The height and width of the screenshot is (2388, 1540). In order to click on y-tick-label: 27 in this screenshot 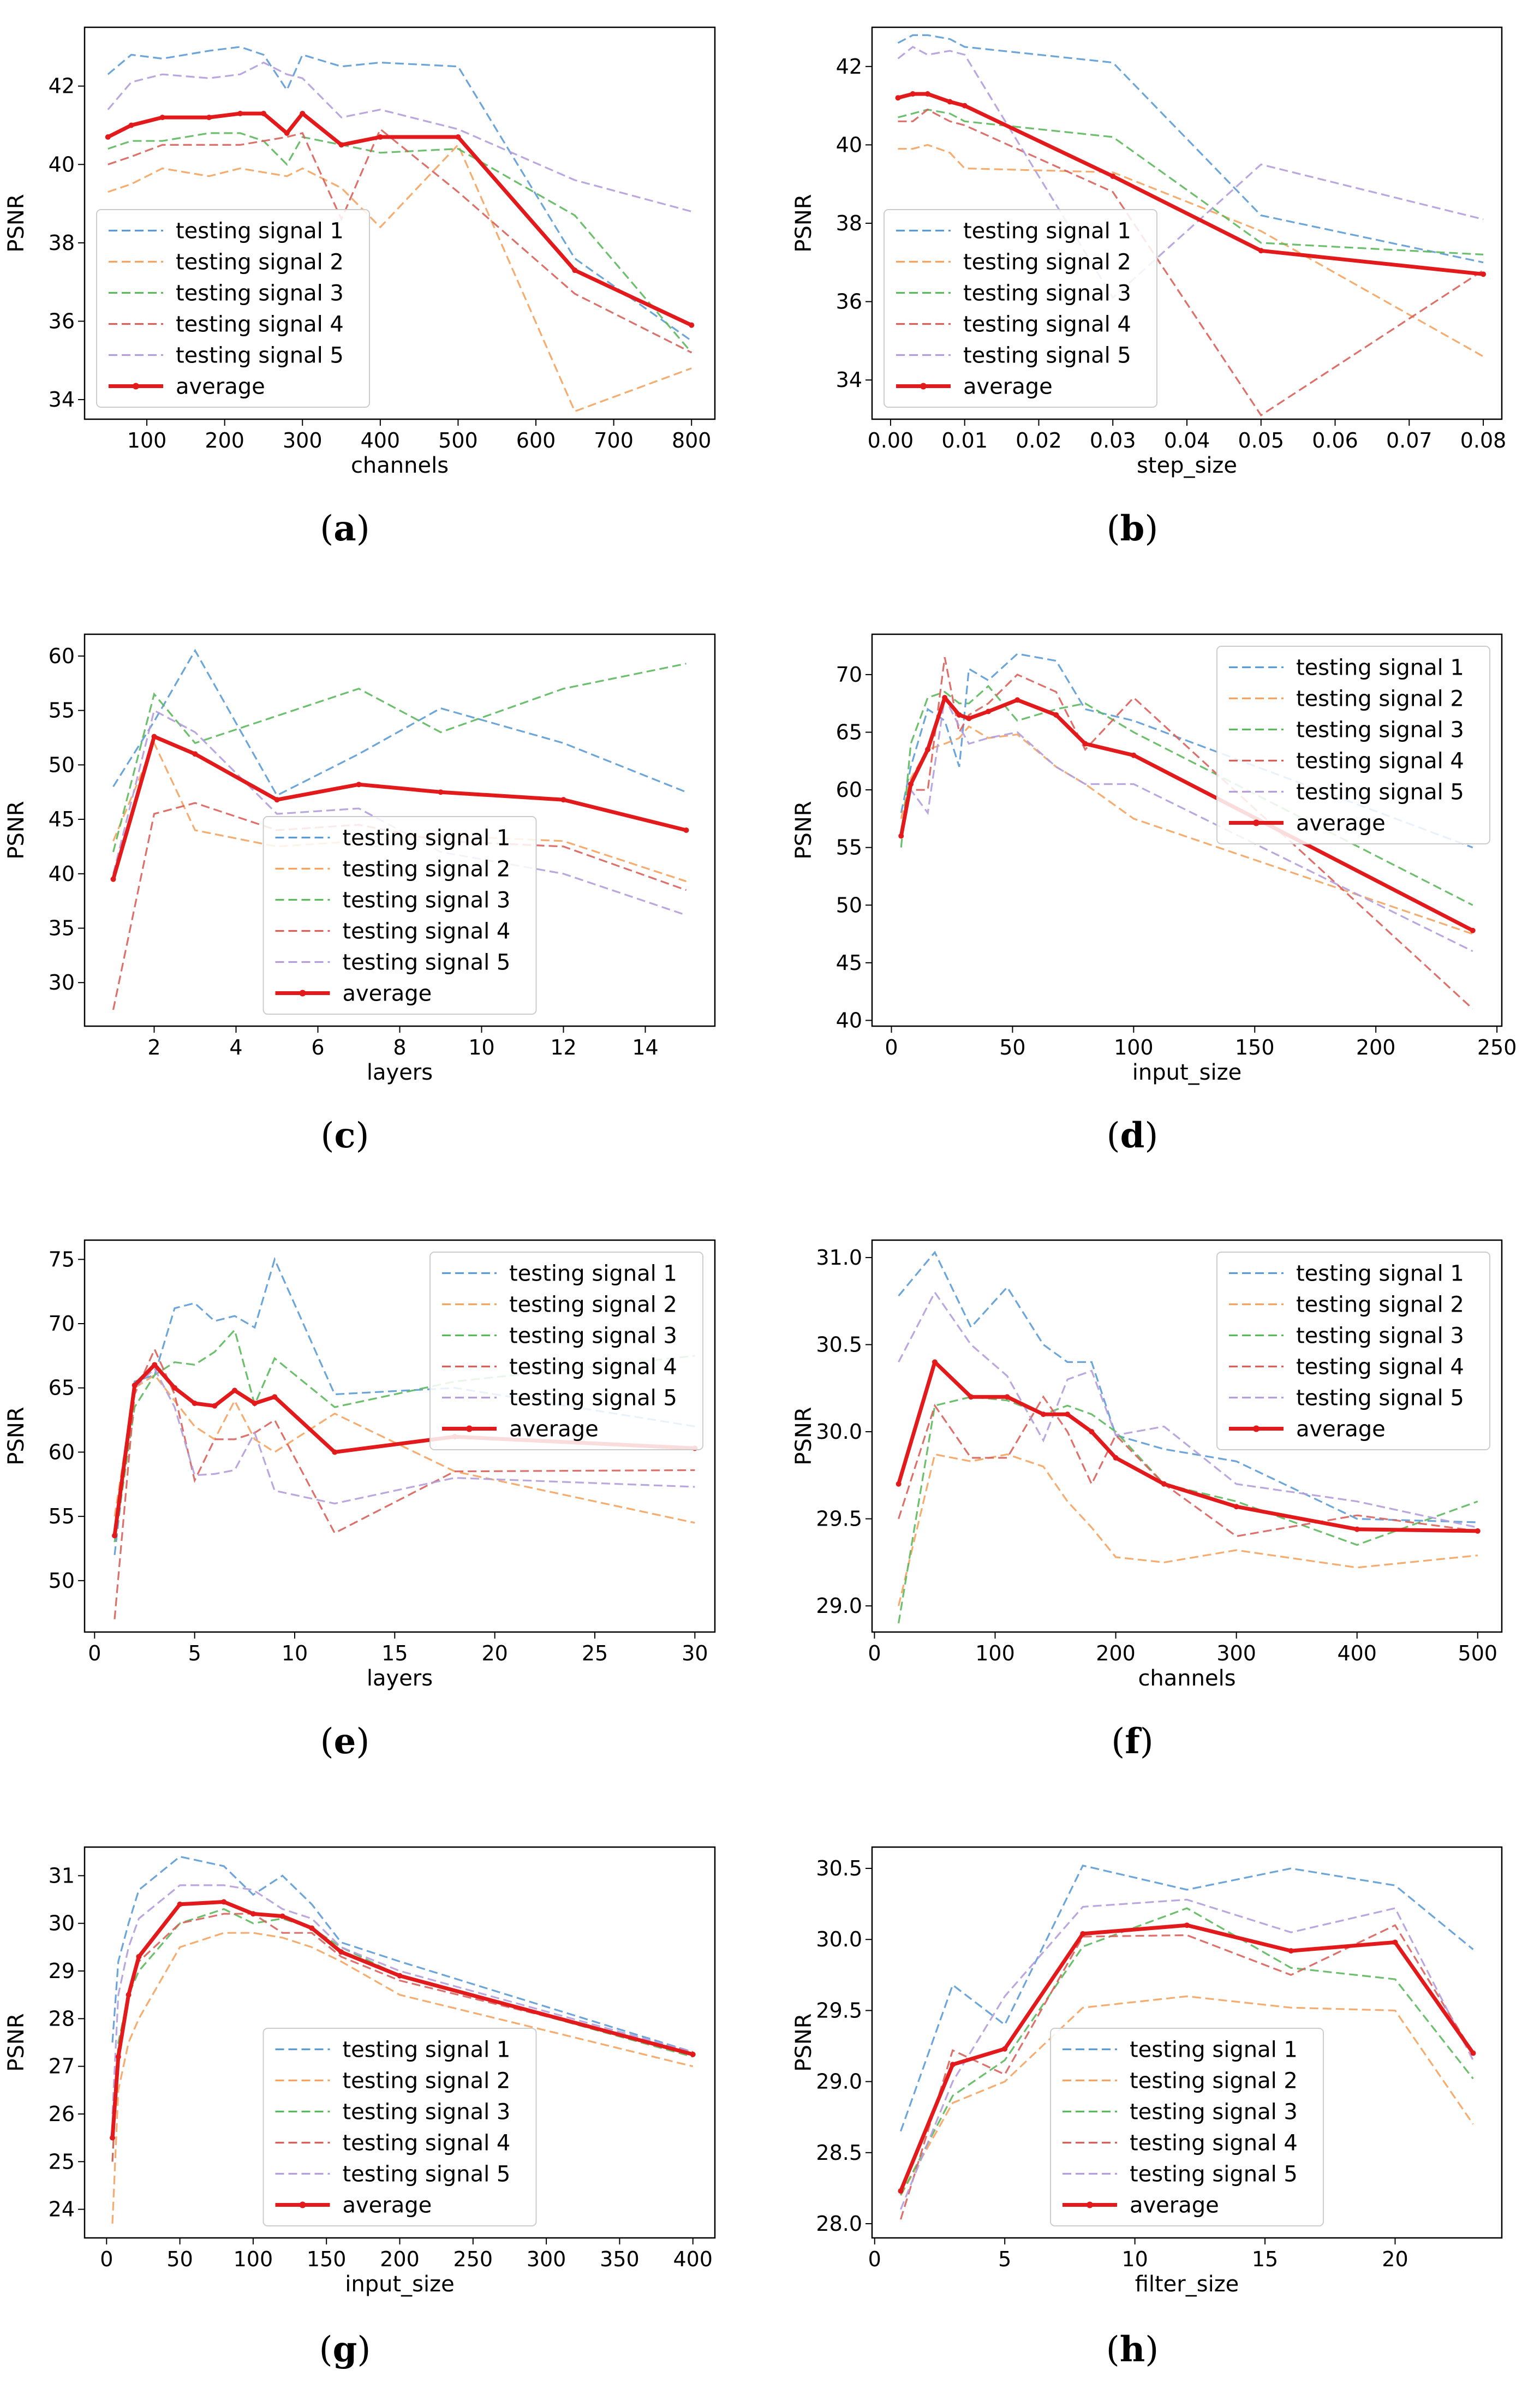, I will do `click(62, 2066)`.